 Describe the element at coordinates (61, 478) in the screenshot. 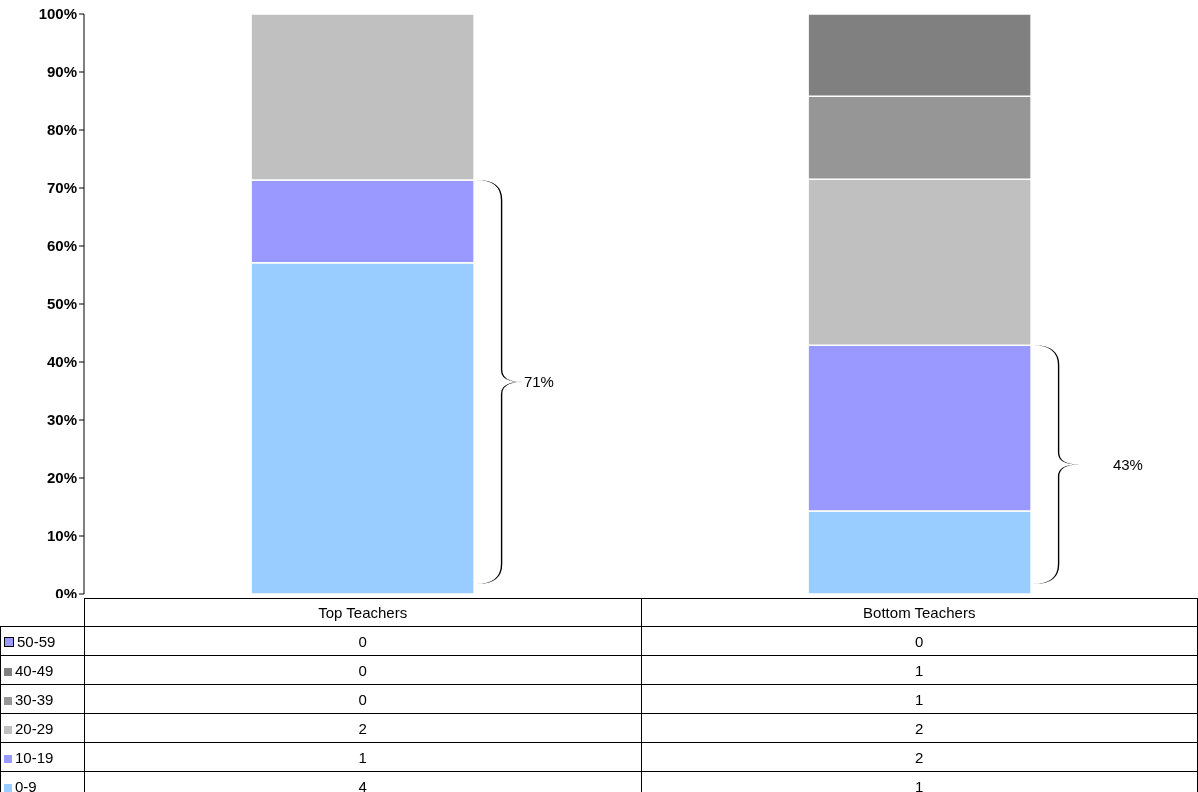

I see `y-tick-label: 20%` at that location.